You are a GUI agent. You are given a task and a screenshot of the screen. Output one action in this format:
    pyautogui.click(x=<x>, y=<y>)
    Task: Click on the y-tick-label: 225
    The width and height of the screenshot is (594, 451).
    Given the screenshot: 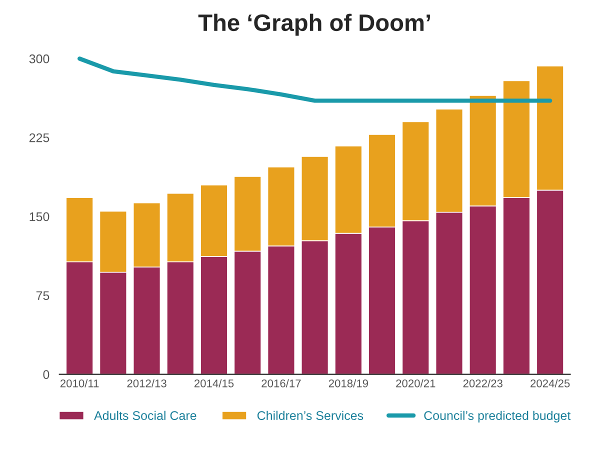 What is the action you would take?
    pyautogui.click(x=39, y=137)
    